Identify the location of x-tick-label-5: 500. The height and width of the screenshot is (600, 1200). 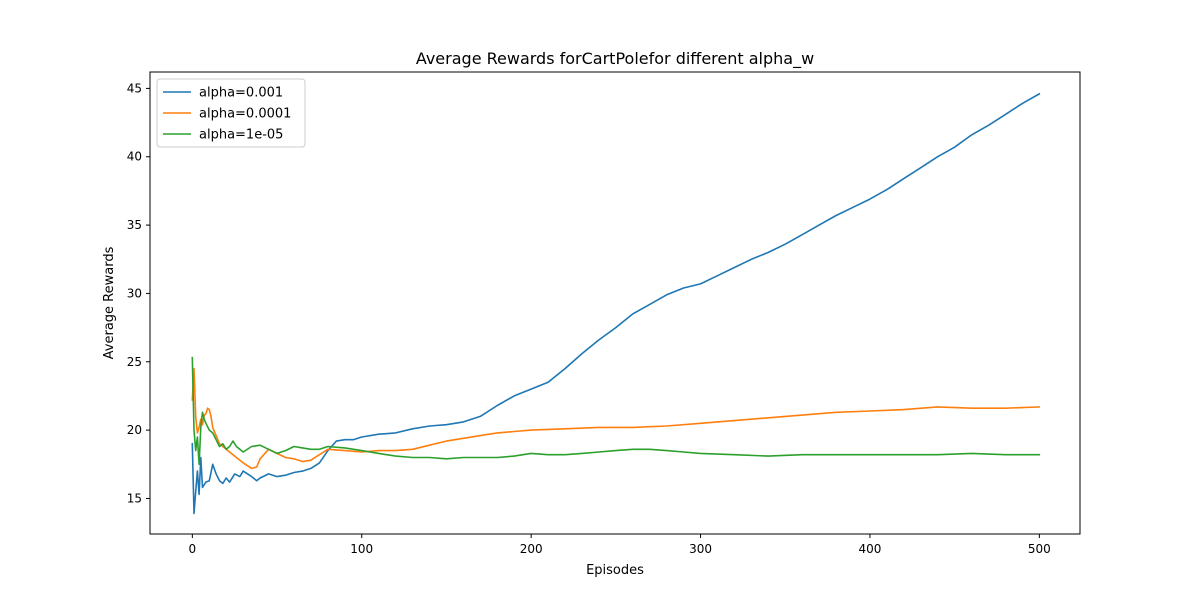
(1039, 549).